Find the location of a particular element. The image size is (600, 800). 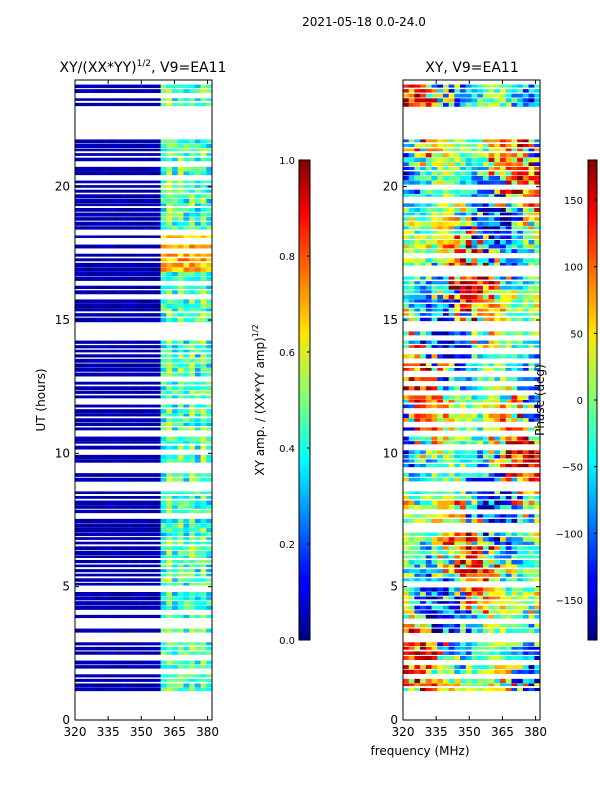

x-tick-label: 380 is located at coordinates (207, 732).